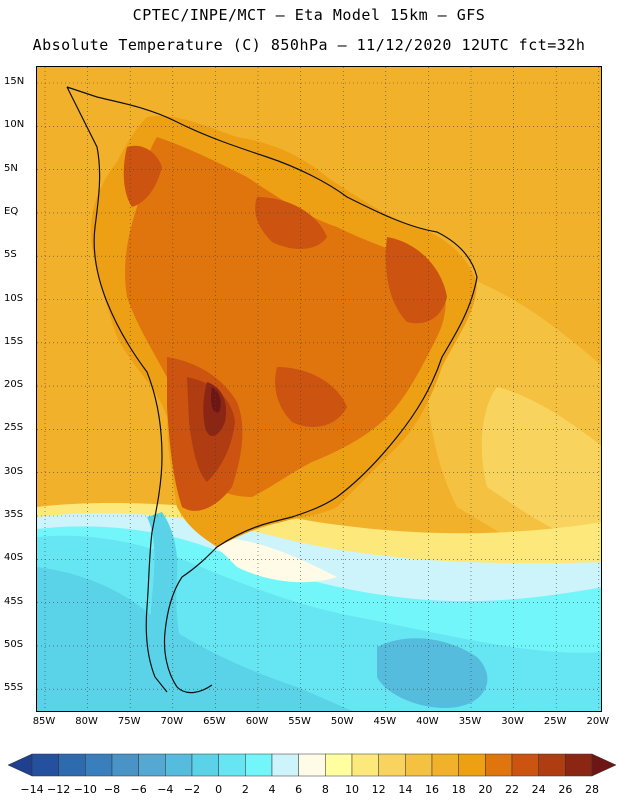 The width and height of the screenshot is (618, 800). What do you see at coordinates (257, 721) in the screenshot?
I see `lon-label: 60W` at bounding box center [257, 721].